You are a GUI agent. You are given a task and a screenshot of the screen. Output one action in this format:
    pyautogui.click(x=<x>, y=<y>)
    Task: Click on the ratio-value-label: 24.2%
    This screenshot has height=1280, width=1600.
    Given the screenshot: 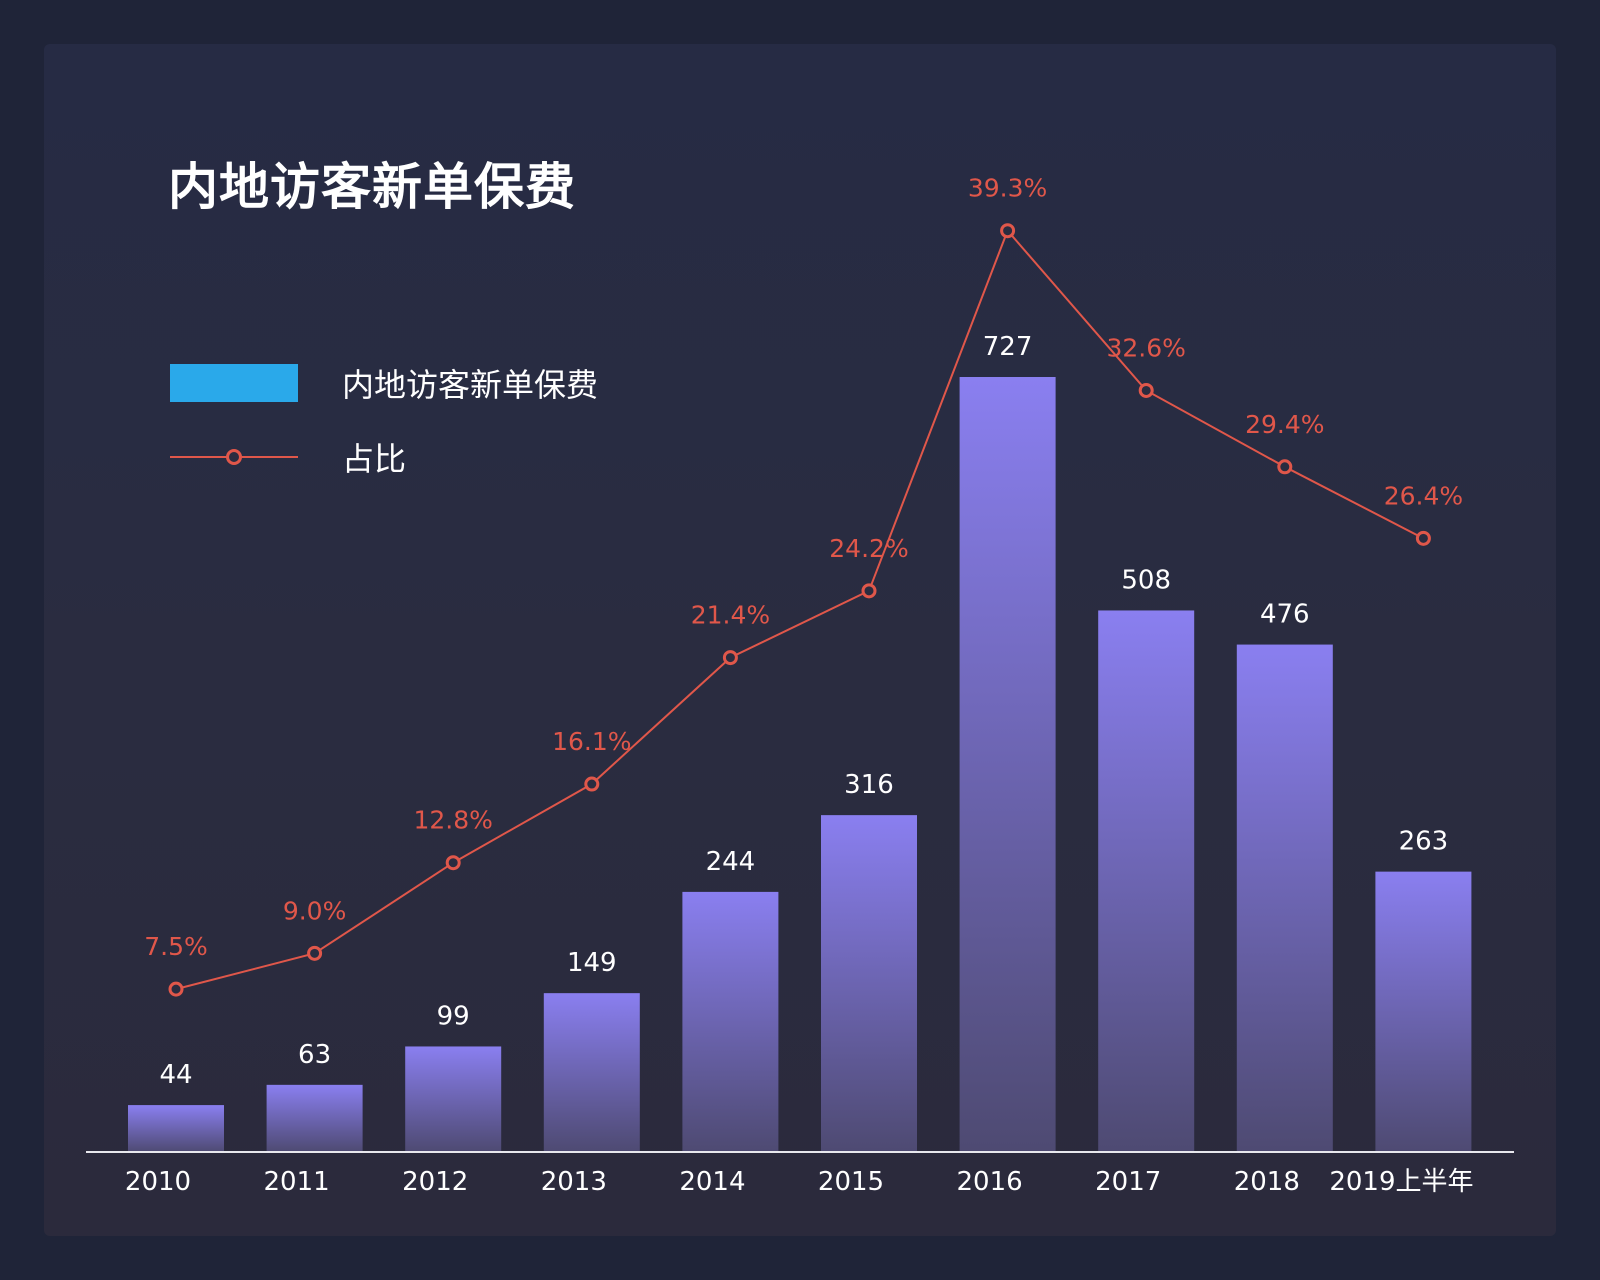 What is the action you would take?
    pyautogui.click(x=868, y=548)
    